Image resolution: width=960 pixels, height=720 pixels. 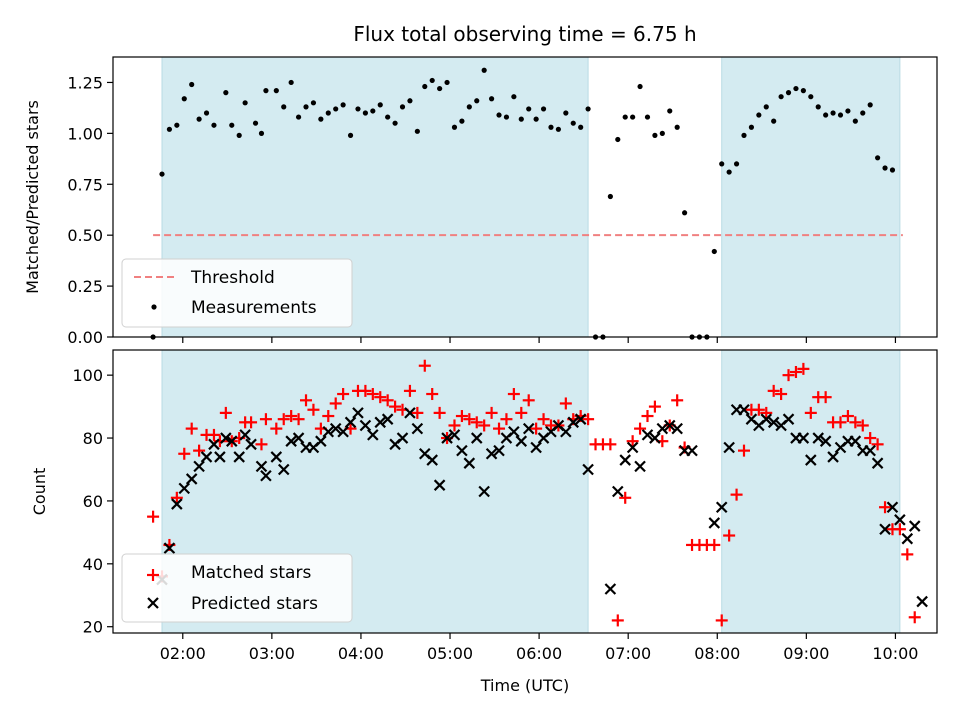 What do you see at coordinates (32, 197) in the screenshot?
I see `top-y-axis-title: Matched/Predicted stars` at bounding box center [32, 197].